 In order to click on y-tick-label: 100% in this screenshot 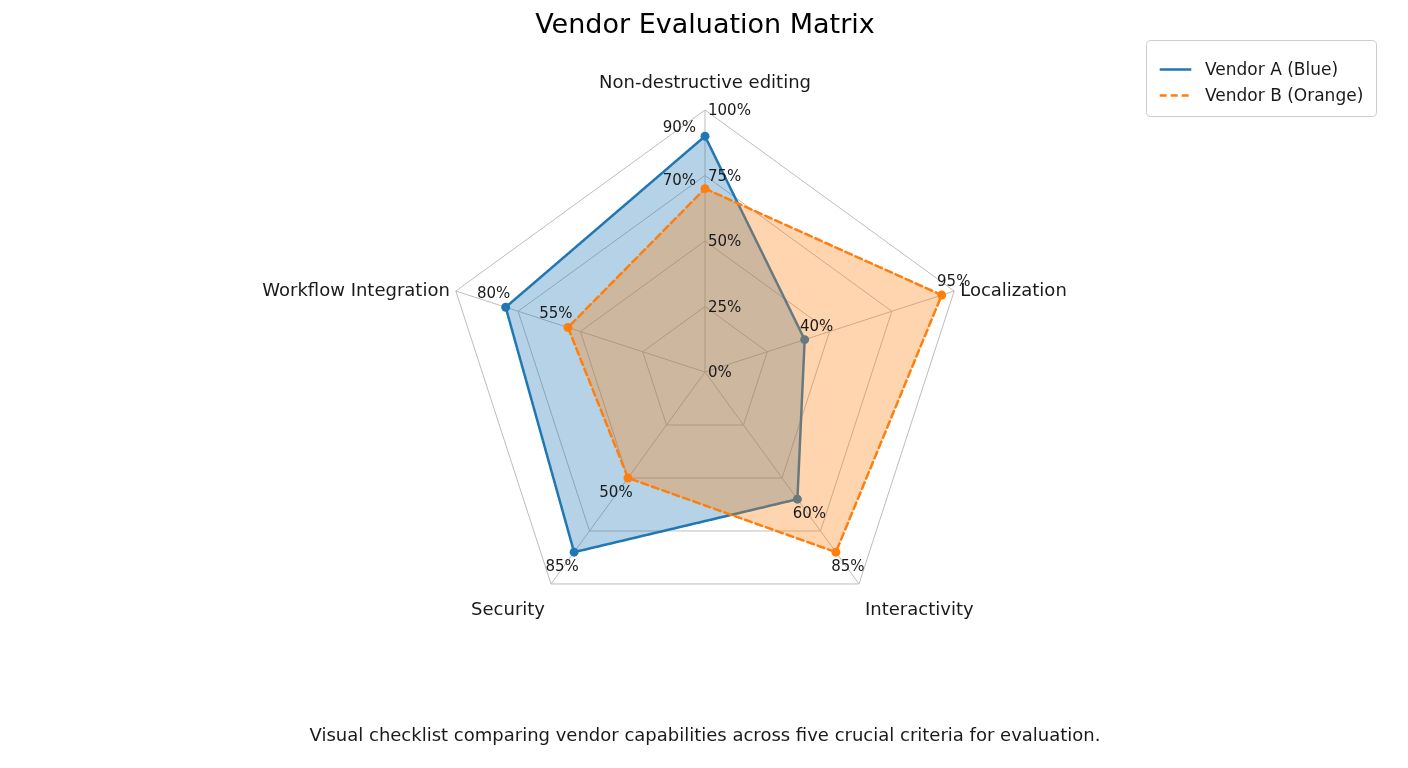, I will do `click(729, 110)`.